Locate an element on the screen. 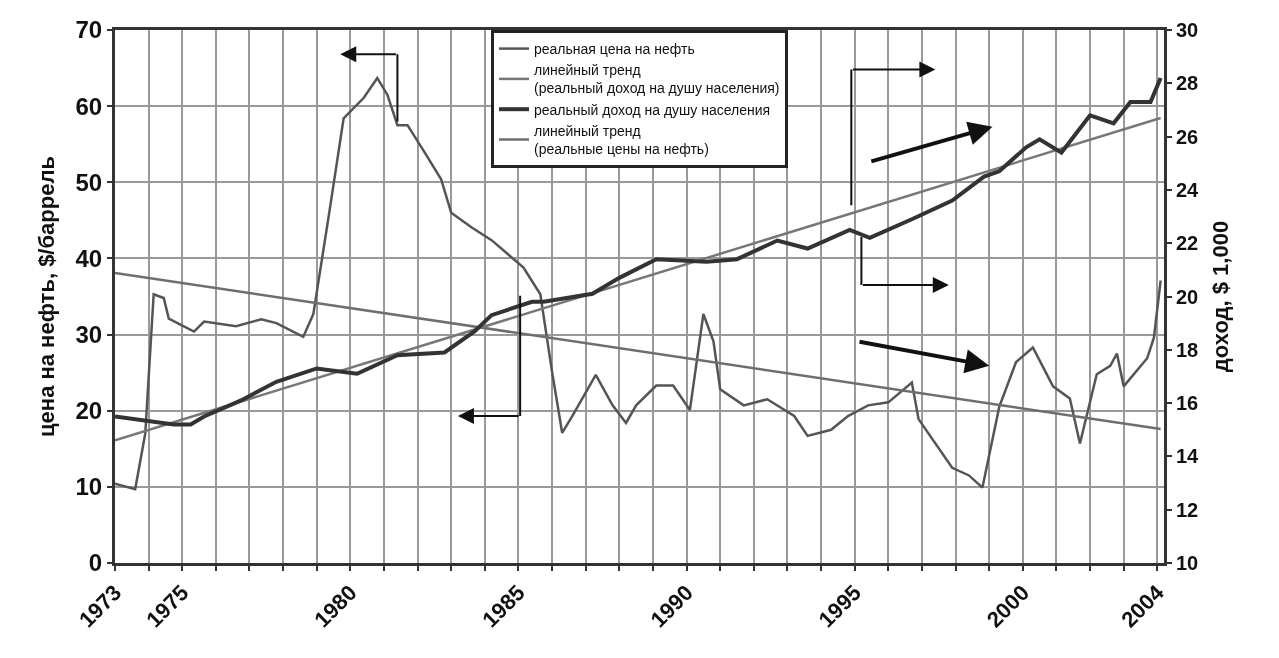 This screenshot has width=1279, height=658. y2-tick-label: 18 is located at coordinates (1187, 349).